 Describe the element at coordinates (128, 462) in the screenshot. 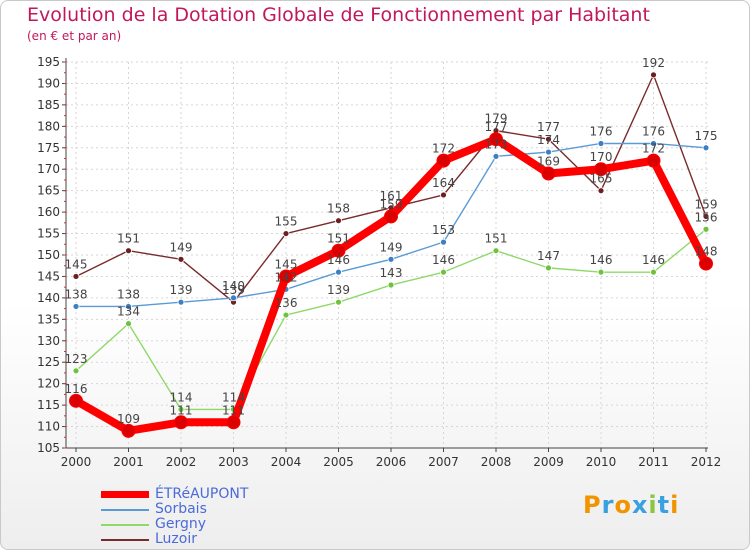

I see `x-tick-label: 2001` at that location.